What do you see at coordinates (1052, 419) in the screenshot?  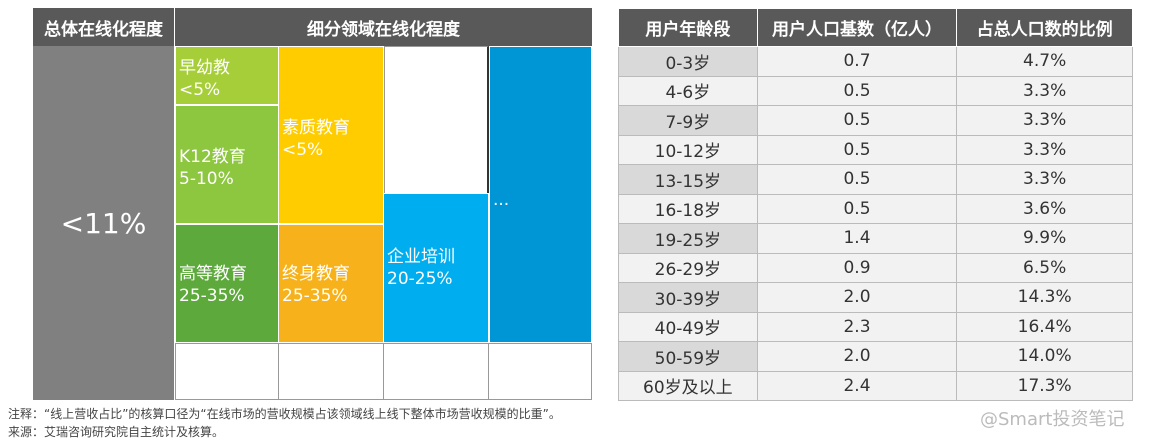 I see `watermark: @Smart投资笔记` at bounding box center [1052, 419].